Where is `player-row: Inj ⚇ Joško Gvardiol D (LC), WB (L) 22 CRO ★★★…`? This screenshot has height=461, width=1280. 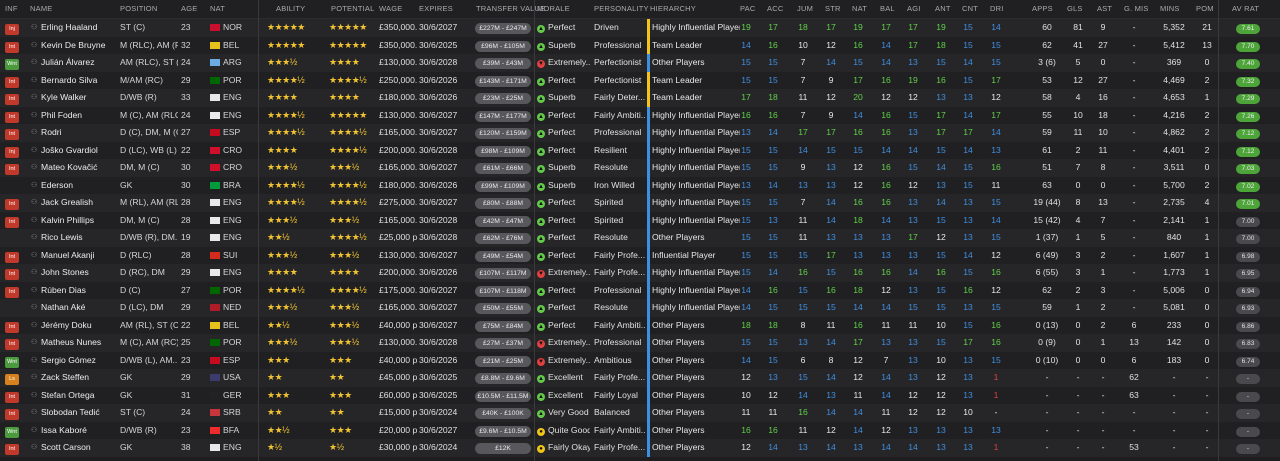
player-row: Inj ⚇ Joško Gvardiol D (LC), WB (L) 22 CRO ★★★… is located at coordinates (640, 150).